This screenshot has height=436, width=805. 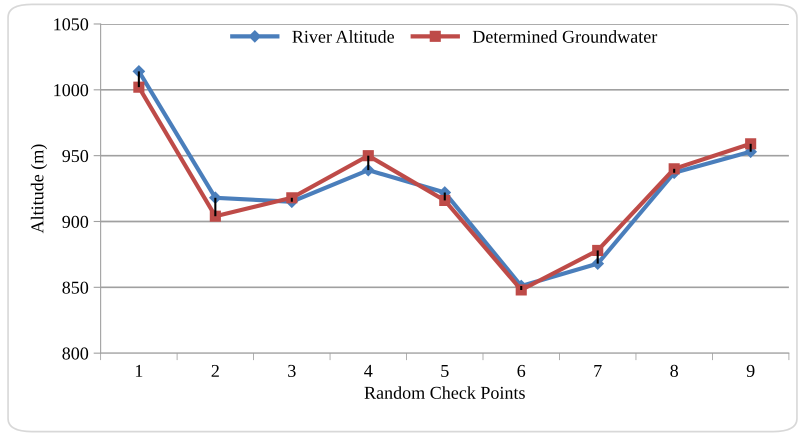 What do you see at coordinates (215, 370) in the screenshot?
I see `x-tick-label: 2` at bounding box center [215, 370].